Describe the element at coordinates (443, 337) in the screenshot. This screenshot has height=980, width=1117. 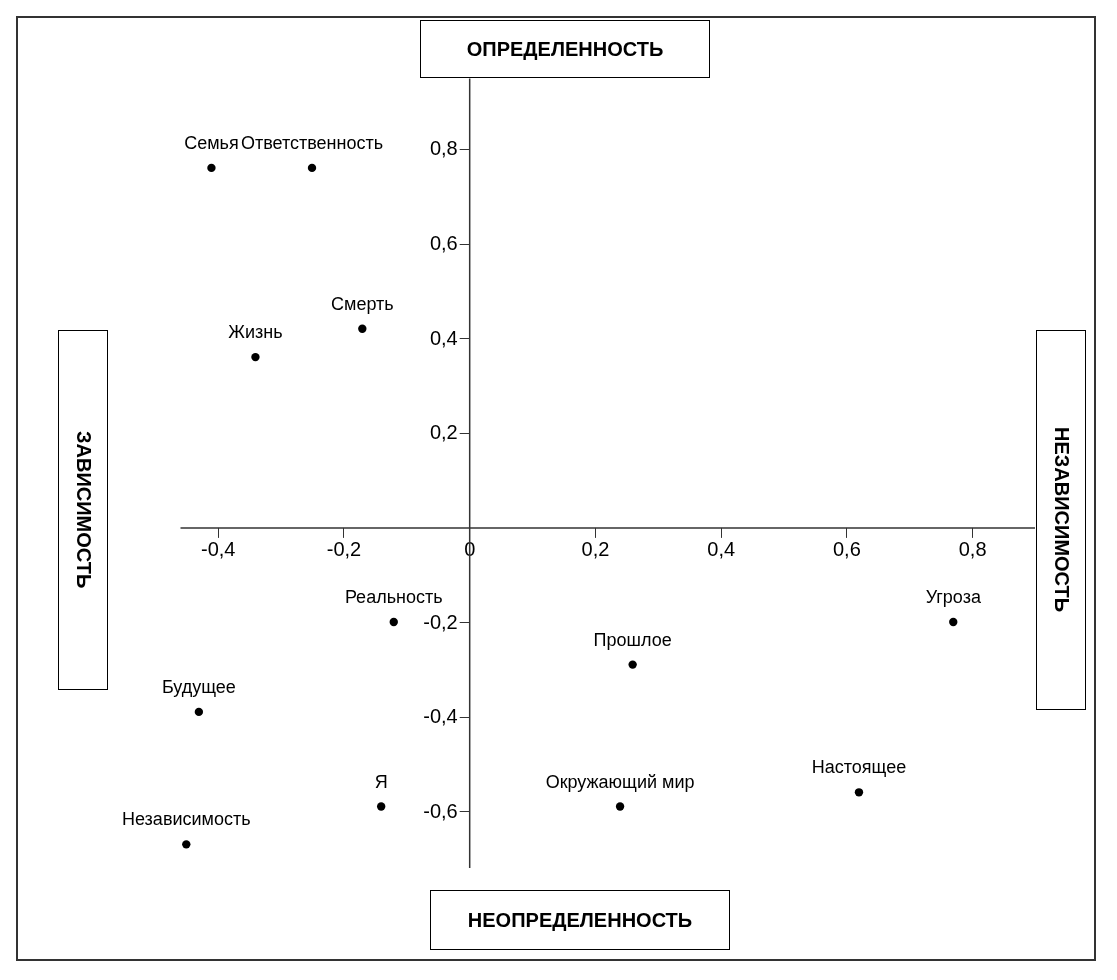
I see `y-tick-label: 0,4` at that location.